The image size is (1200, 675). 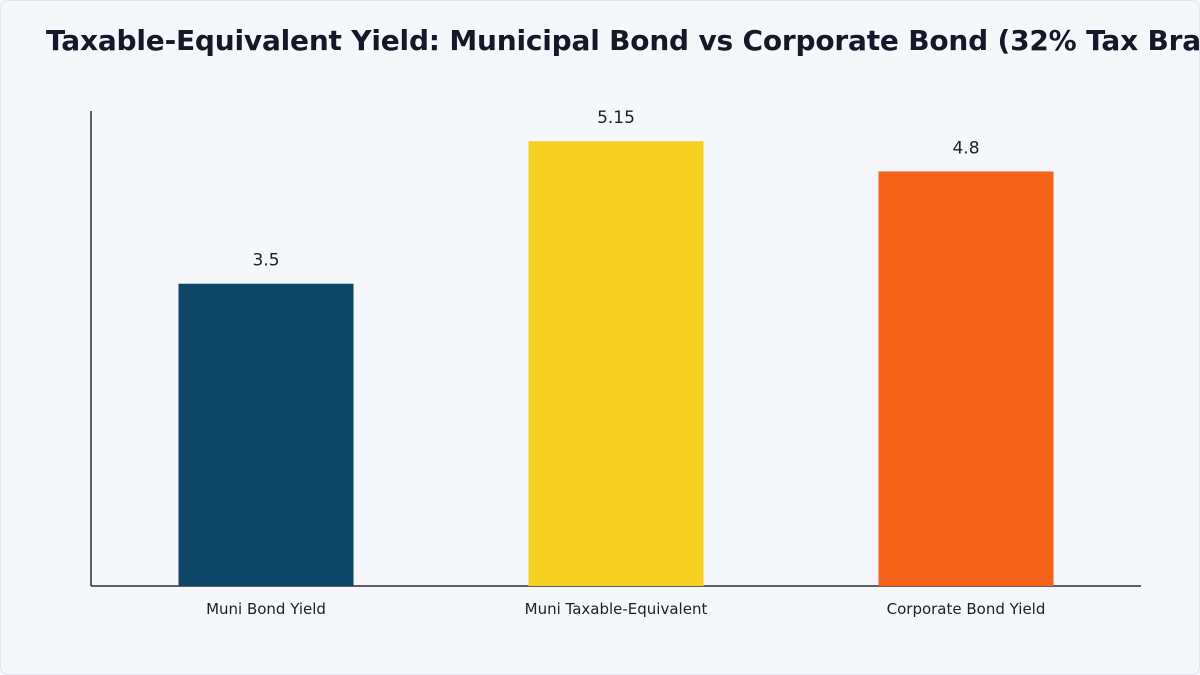 I want to click on category-label: Muni Taxable-Equivalent, so click(x=616, y=609).